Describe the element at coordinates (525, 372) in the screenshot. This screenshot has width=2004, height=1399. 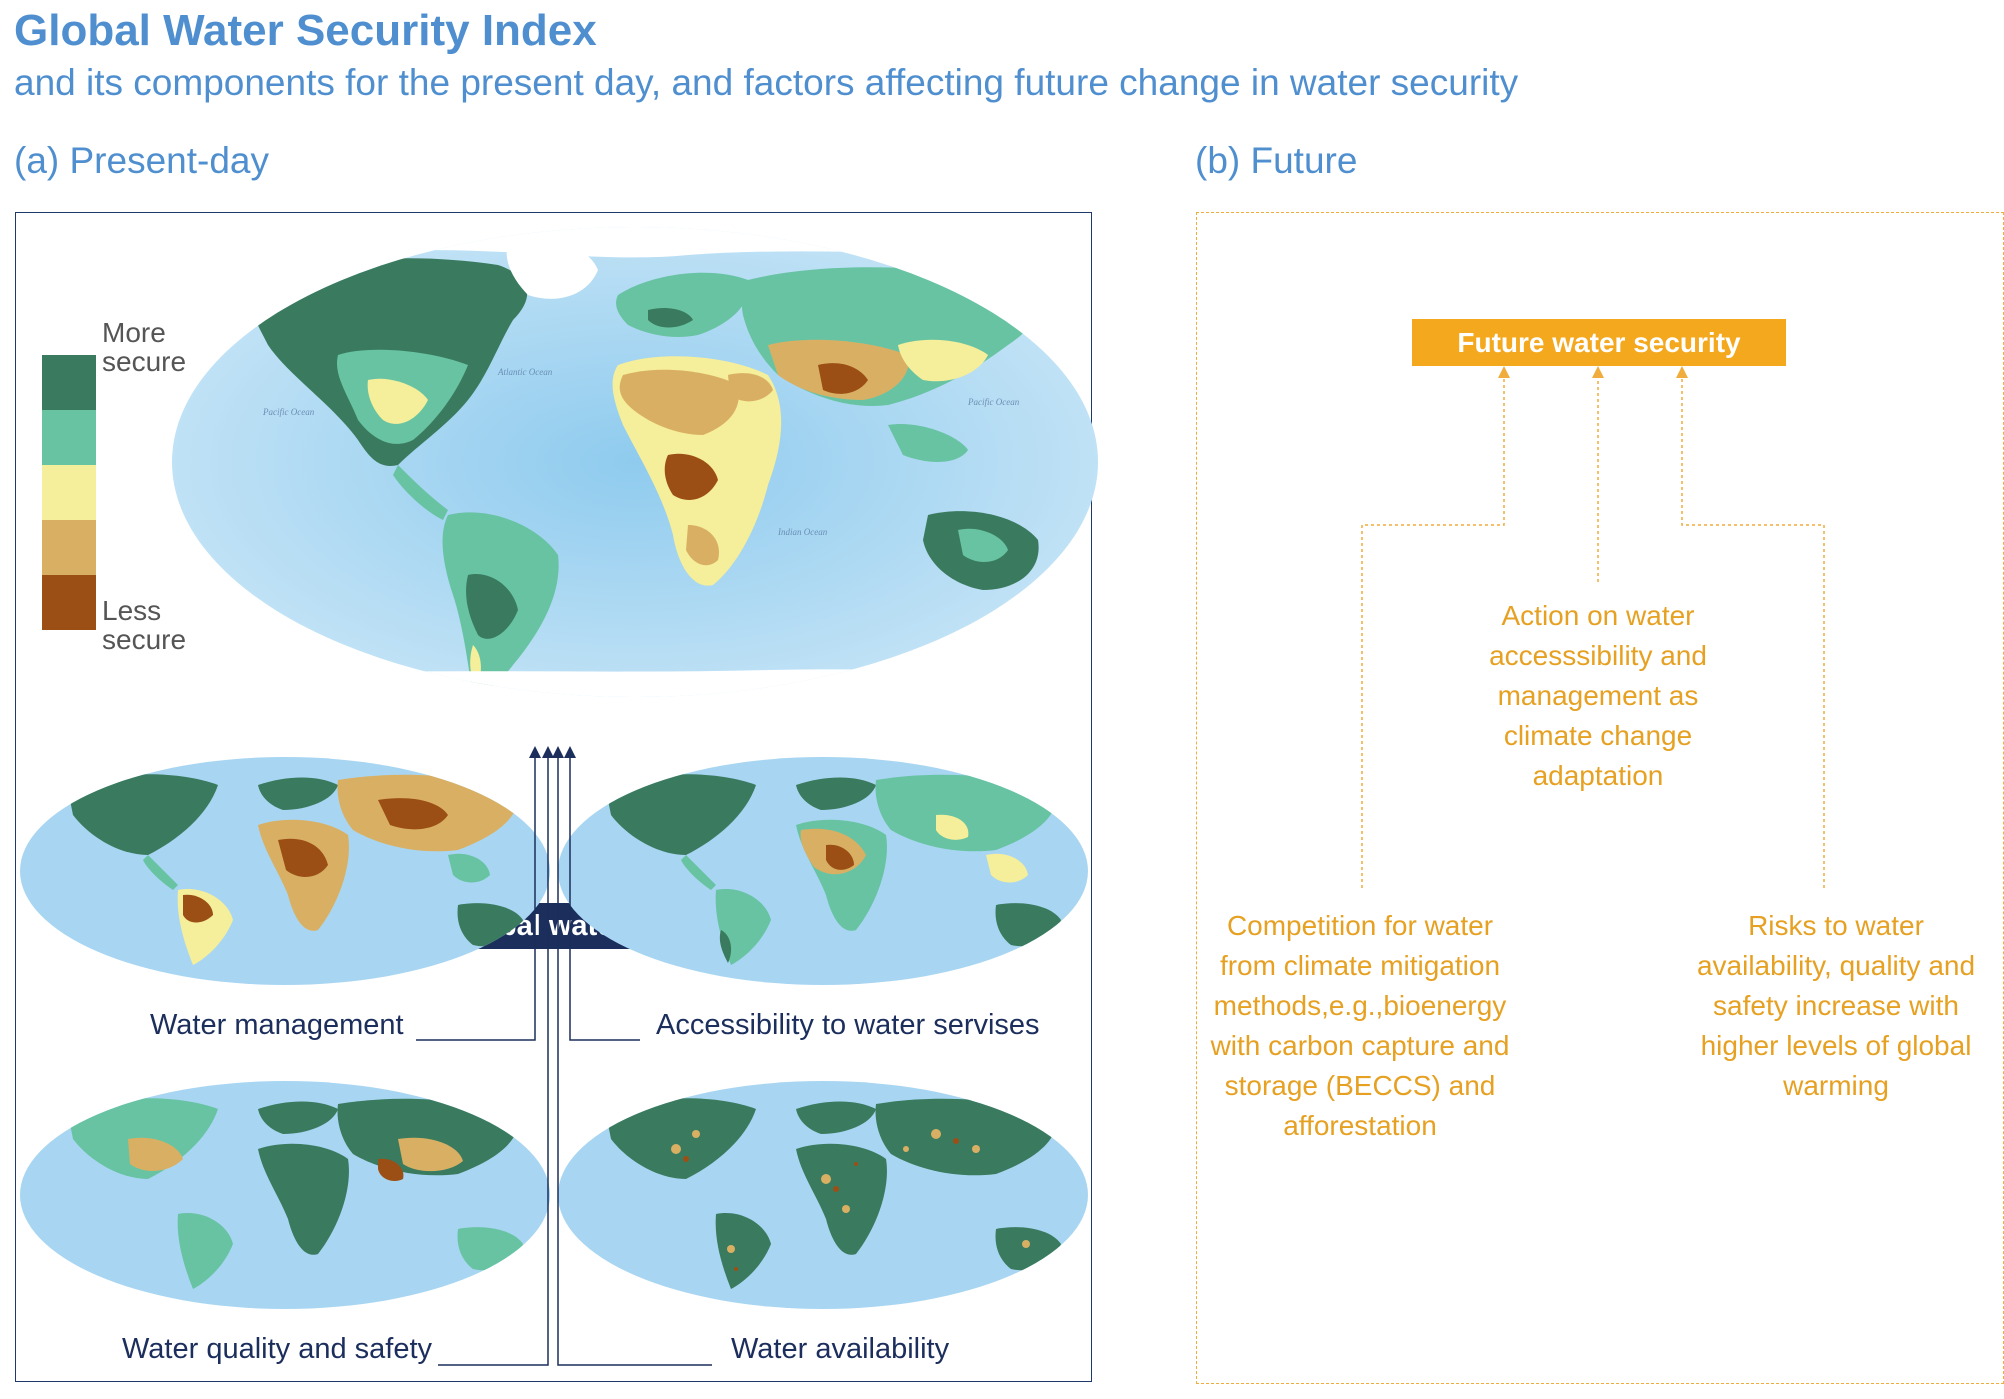
I see `atlantic-ocean-label: Atlantic Ocean` at that location.